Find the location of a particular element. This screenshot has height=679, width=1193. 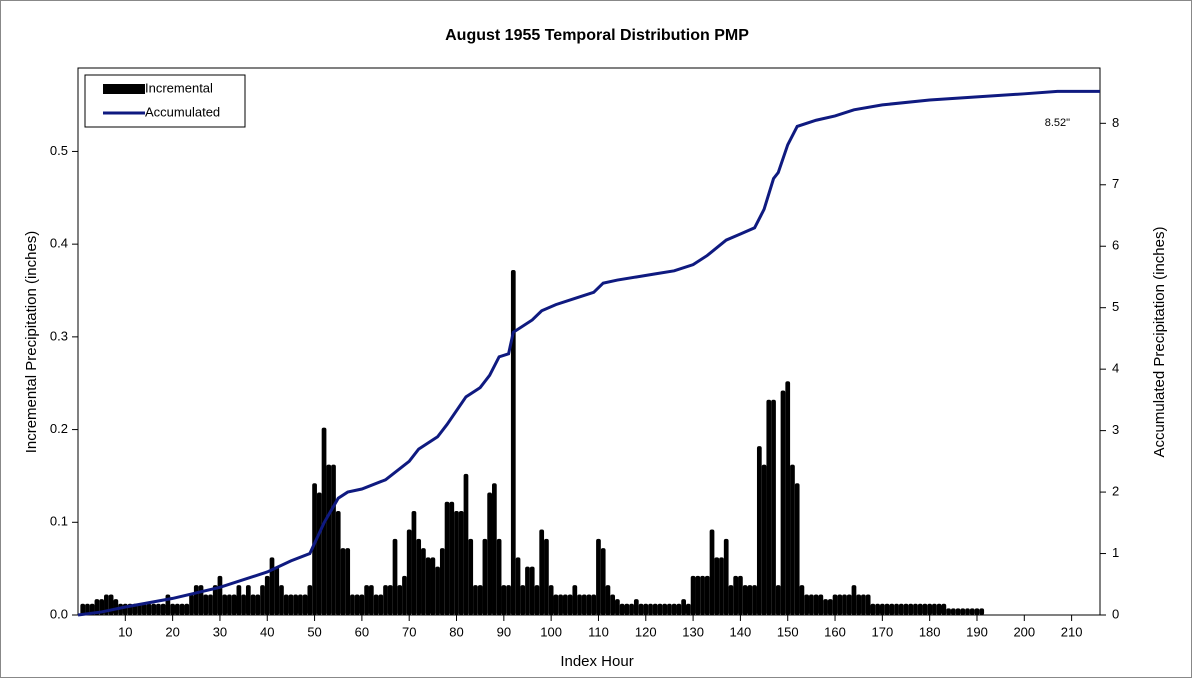

y-axis-label: Incremental Precipitation (inches) is located at coordinates (31, 342).